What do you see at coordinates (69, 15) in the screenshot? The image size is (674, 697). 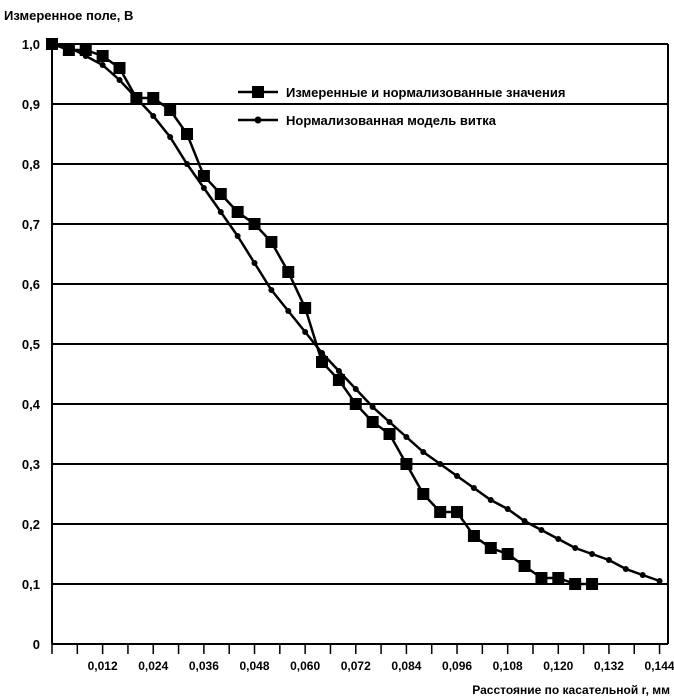 I see `y-axis-title: Измеренное поле, В` at bounding box center [69, 15].